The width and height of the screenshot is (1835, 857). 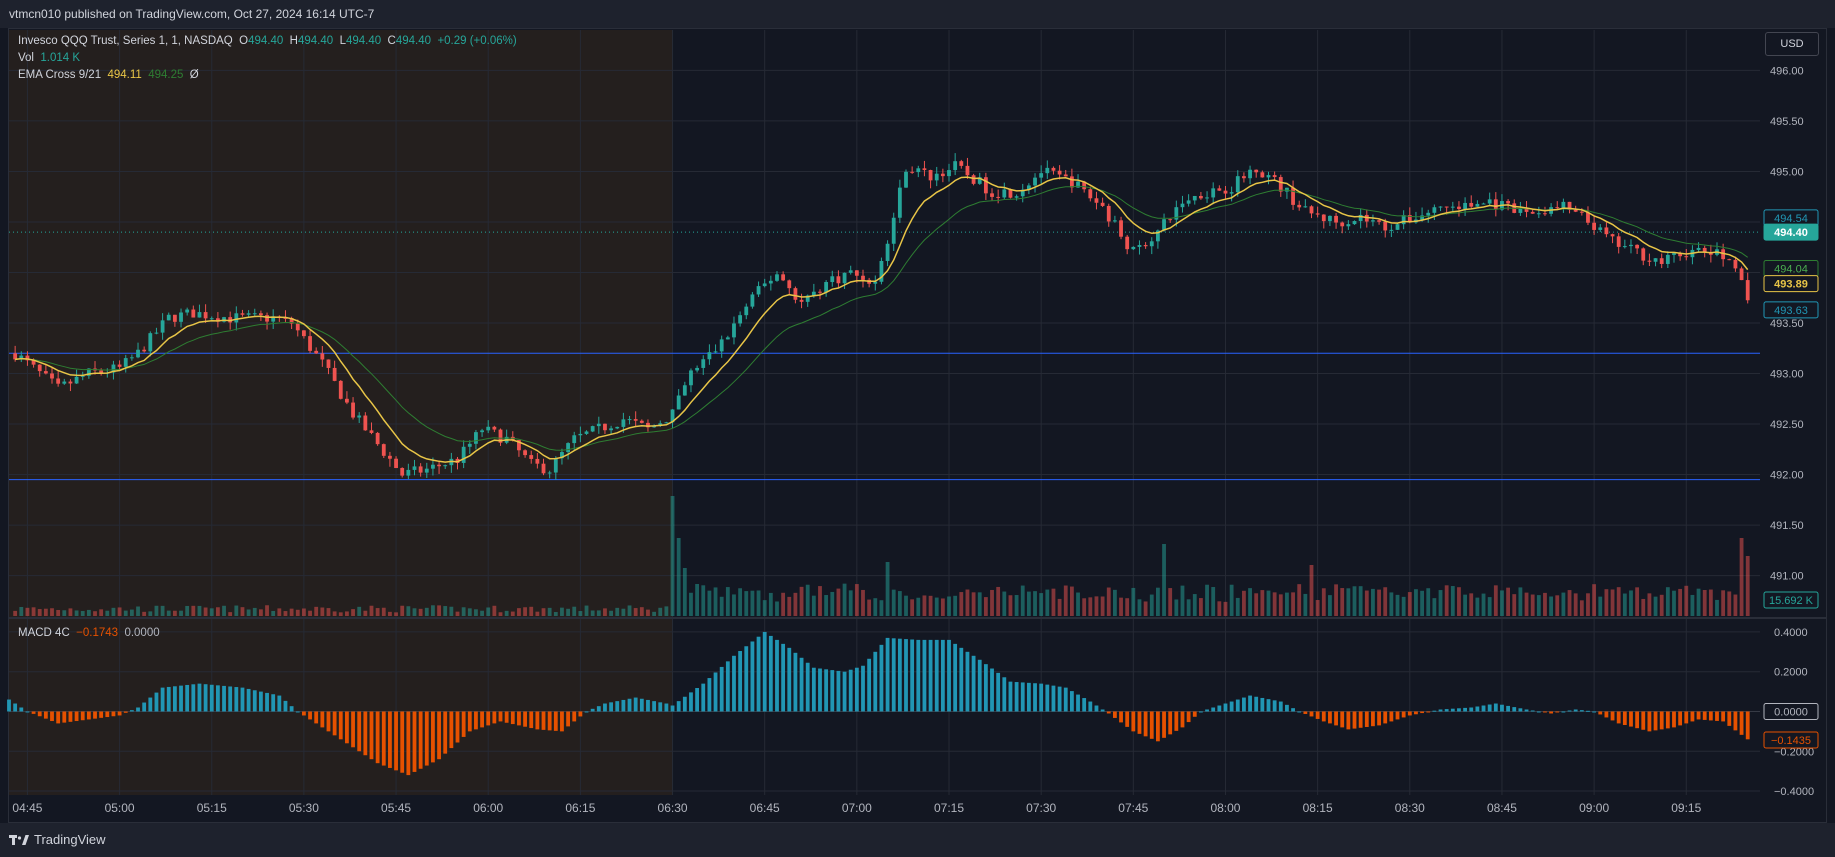 I want to click on volume-label: Vol, so click(x=26, y=58).